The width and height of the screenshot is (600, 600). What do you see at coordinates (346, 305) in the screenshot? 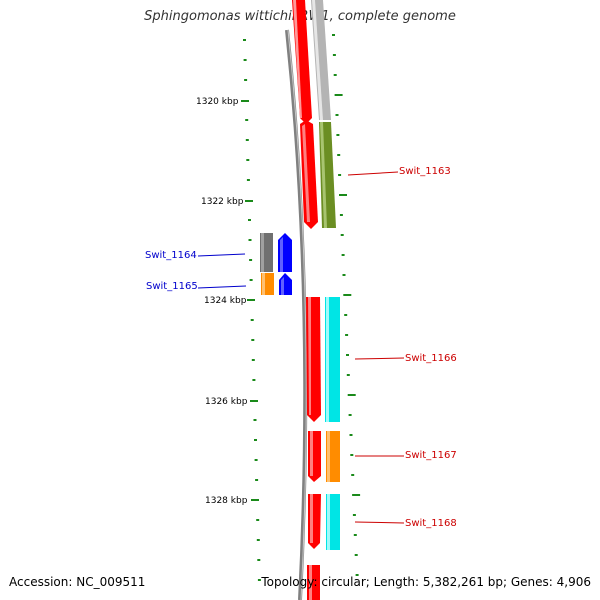
I see `scale-ticks-right` at bounding box center [346, 305].